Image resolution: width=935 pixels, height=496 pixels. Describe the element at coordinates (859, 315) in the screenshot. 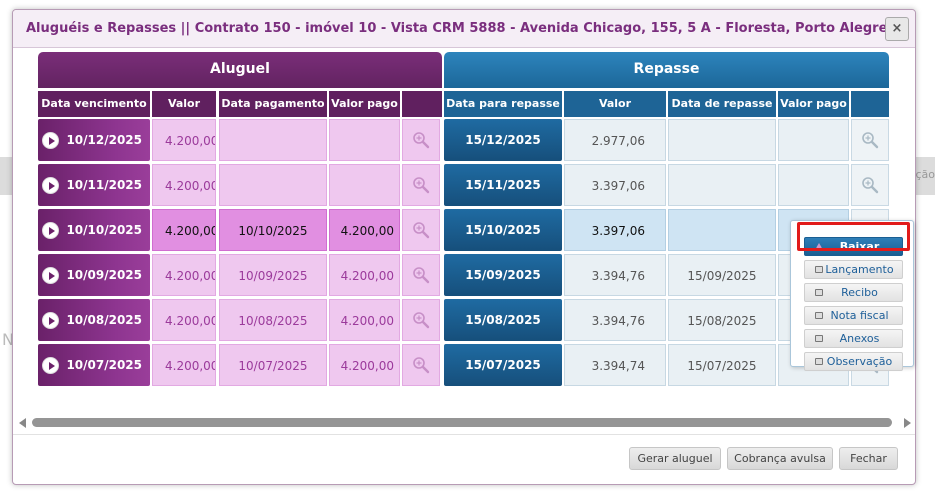

I see `menu-item-label: Nota fiscal` at that location.